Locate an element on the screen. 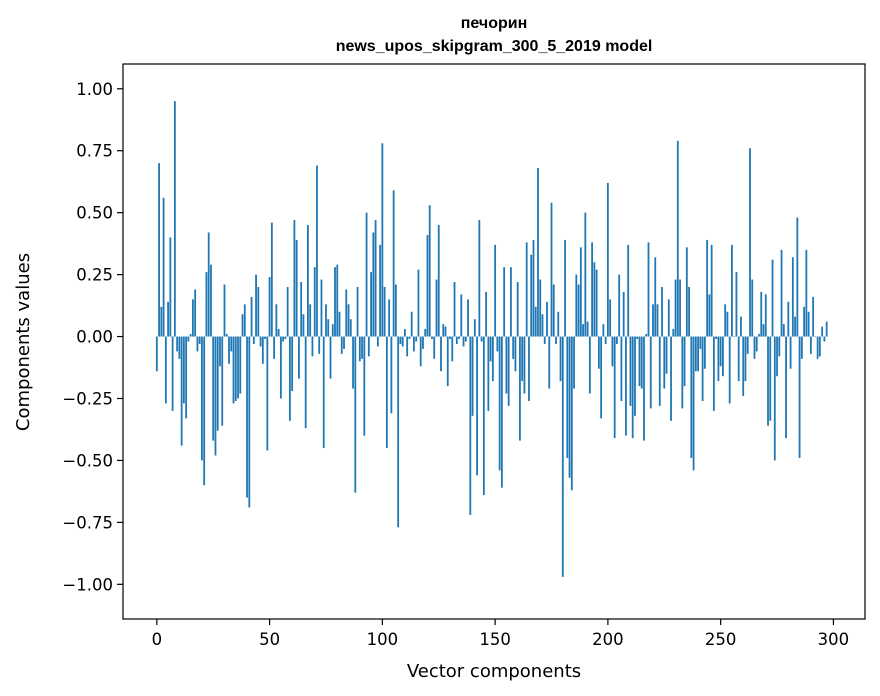  y-tick-label-4: 0.00 is located at coordinates (94, 337).